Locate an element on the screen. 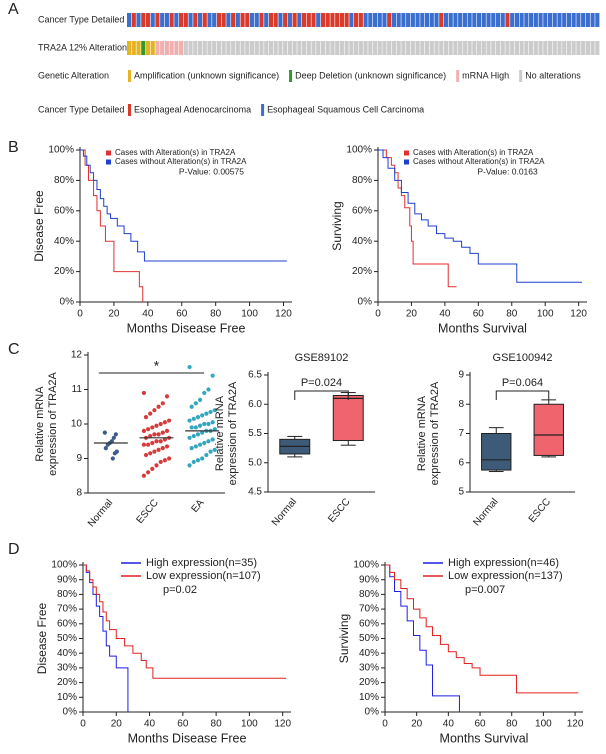 The height and width of the screenshot is (754, 606). y-tick-label: 60% is located at coordinates (362, 210).